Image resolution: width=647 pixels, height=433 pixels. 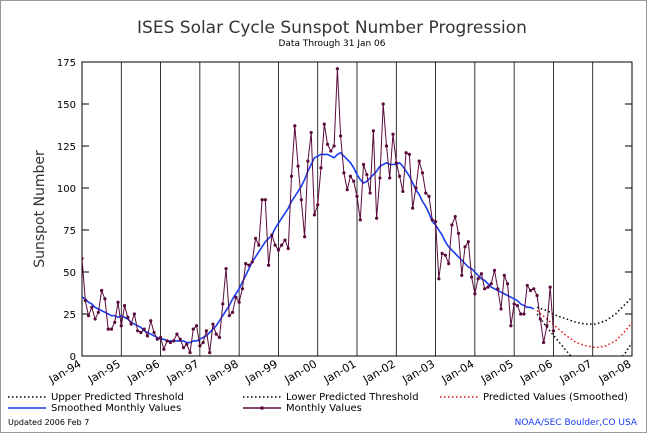 I want to click on y-tick-label: 25, so click(x=69, y=315).